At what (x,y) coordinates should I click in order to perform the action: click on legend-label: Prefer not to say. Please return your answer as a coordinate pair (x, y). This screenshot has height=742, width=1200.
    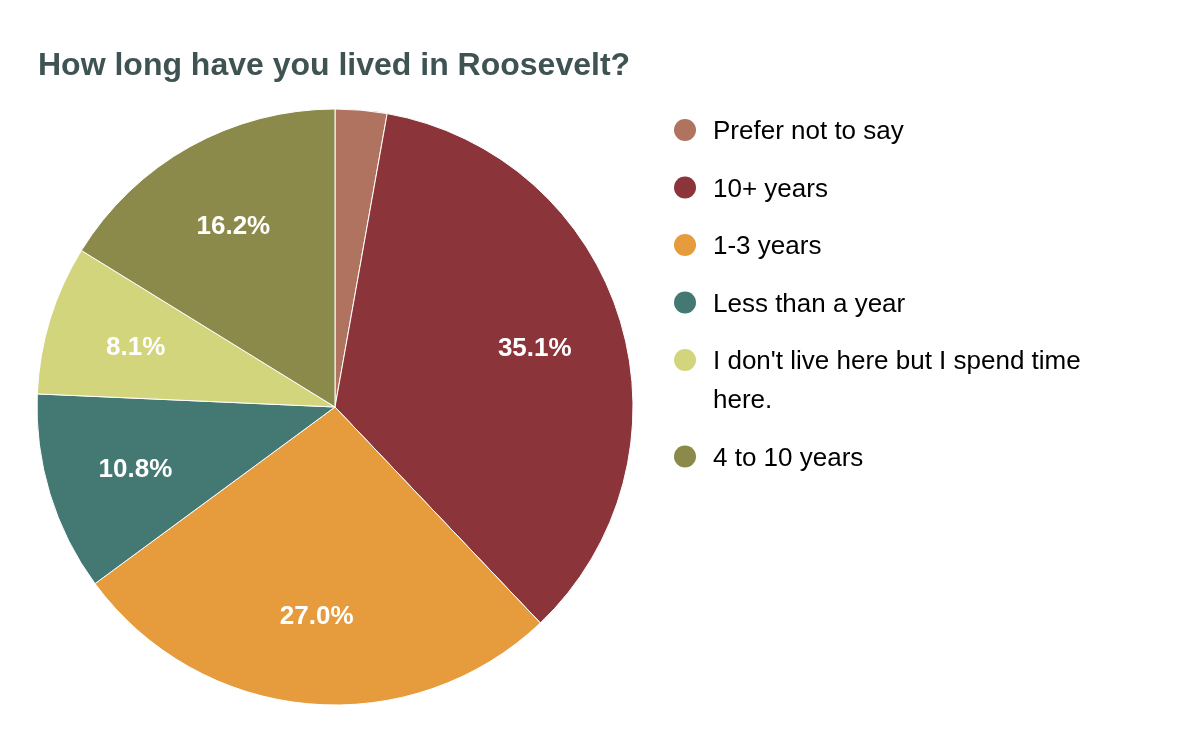
    Looking at the image, I should click on (808, 130).